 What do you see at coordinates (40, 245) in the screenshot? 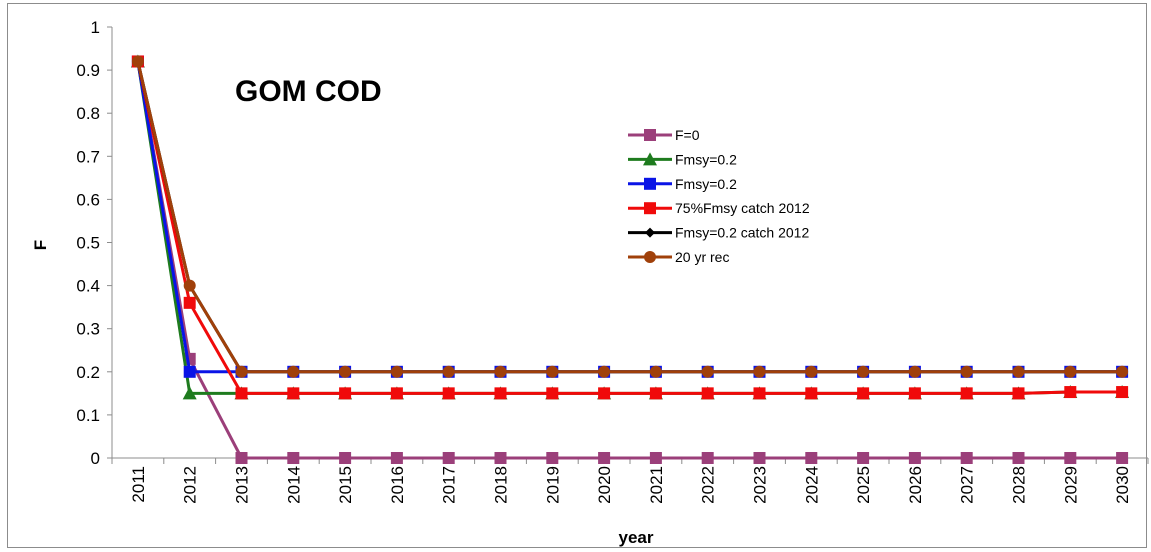
I see `y-axis-title: F` at bounding box center [40, 245].